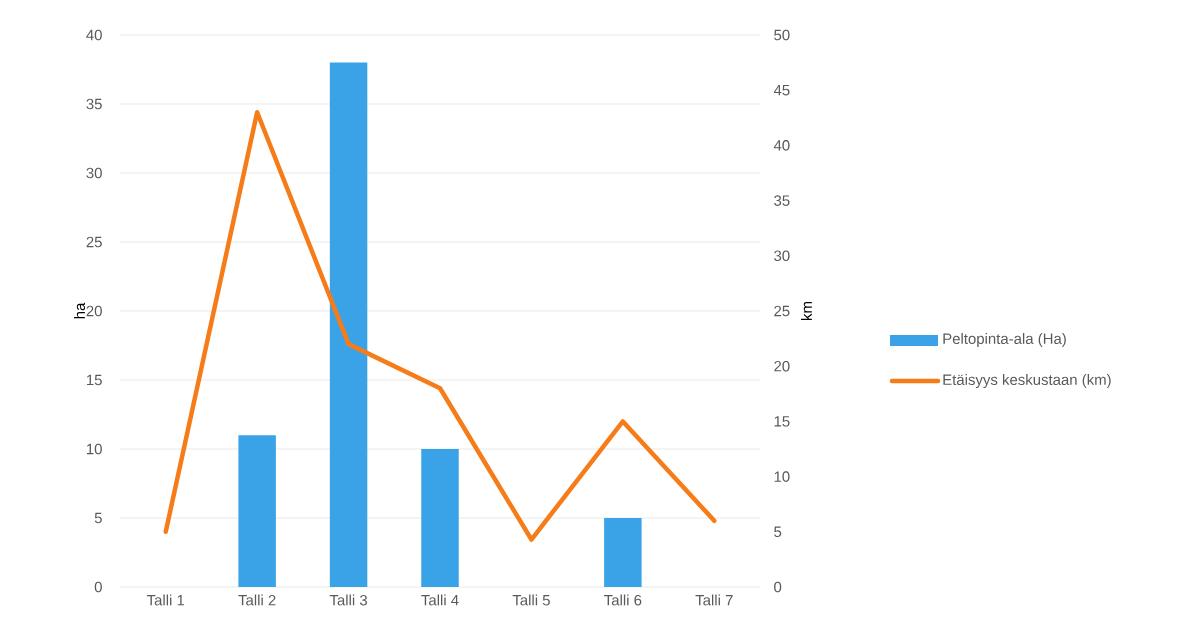 Image resolution: width=1193 pixels, height=642 pixels. I want to click on y2-tick-label: 35, so click(782, 200).